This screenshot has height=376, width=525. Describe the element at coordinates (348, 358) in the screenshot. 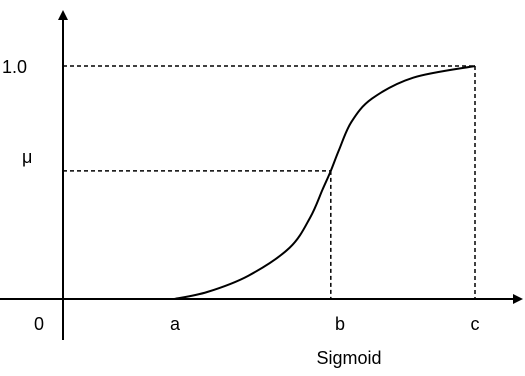

I see `chart-caption: Sigmoid` at that location.